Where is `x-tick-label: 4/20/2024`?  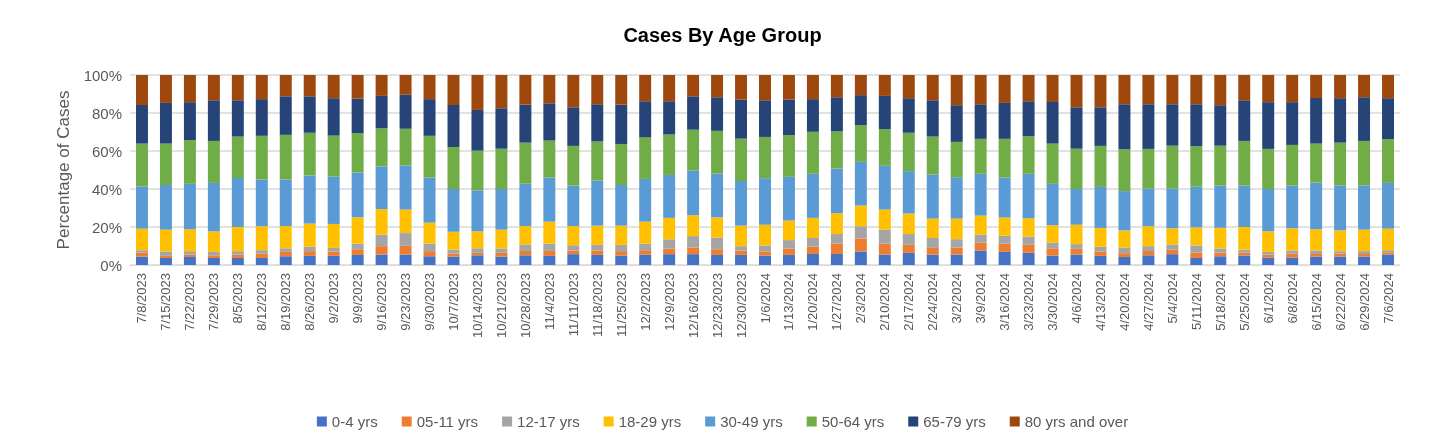 x-tick-label: 4/20/2024 is located at coordinates (1124, 302).